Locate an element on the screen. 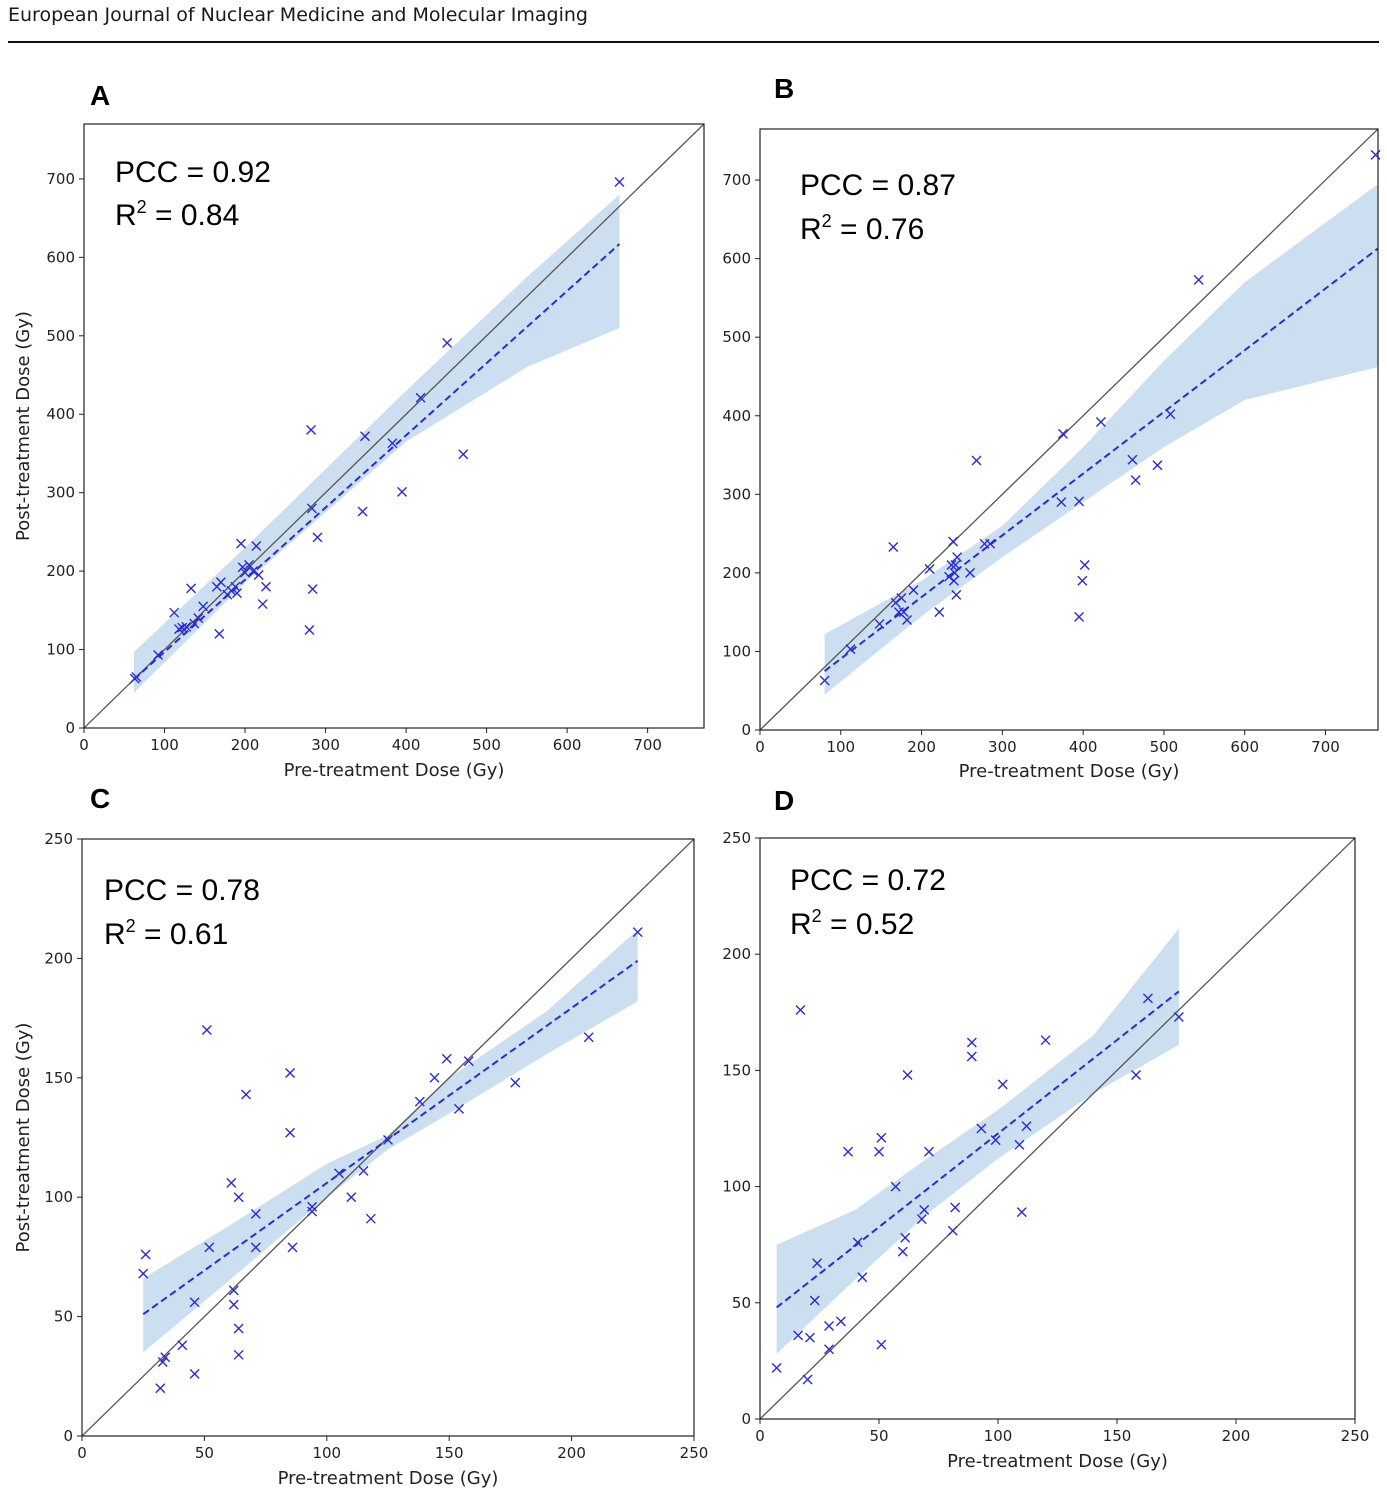 The width and height of the screenshot is (1387, 1497). x-tick-label: 600 is located at coordinates (1244, 747).